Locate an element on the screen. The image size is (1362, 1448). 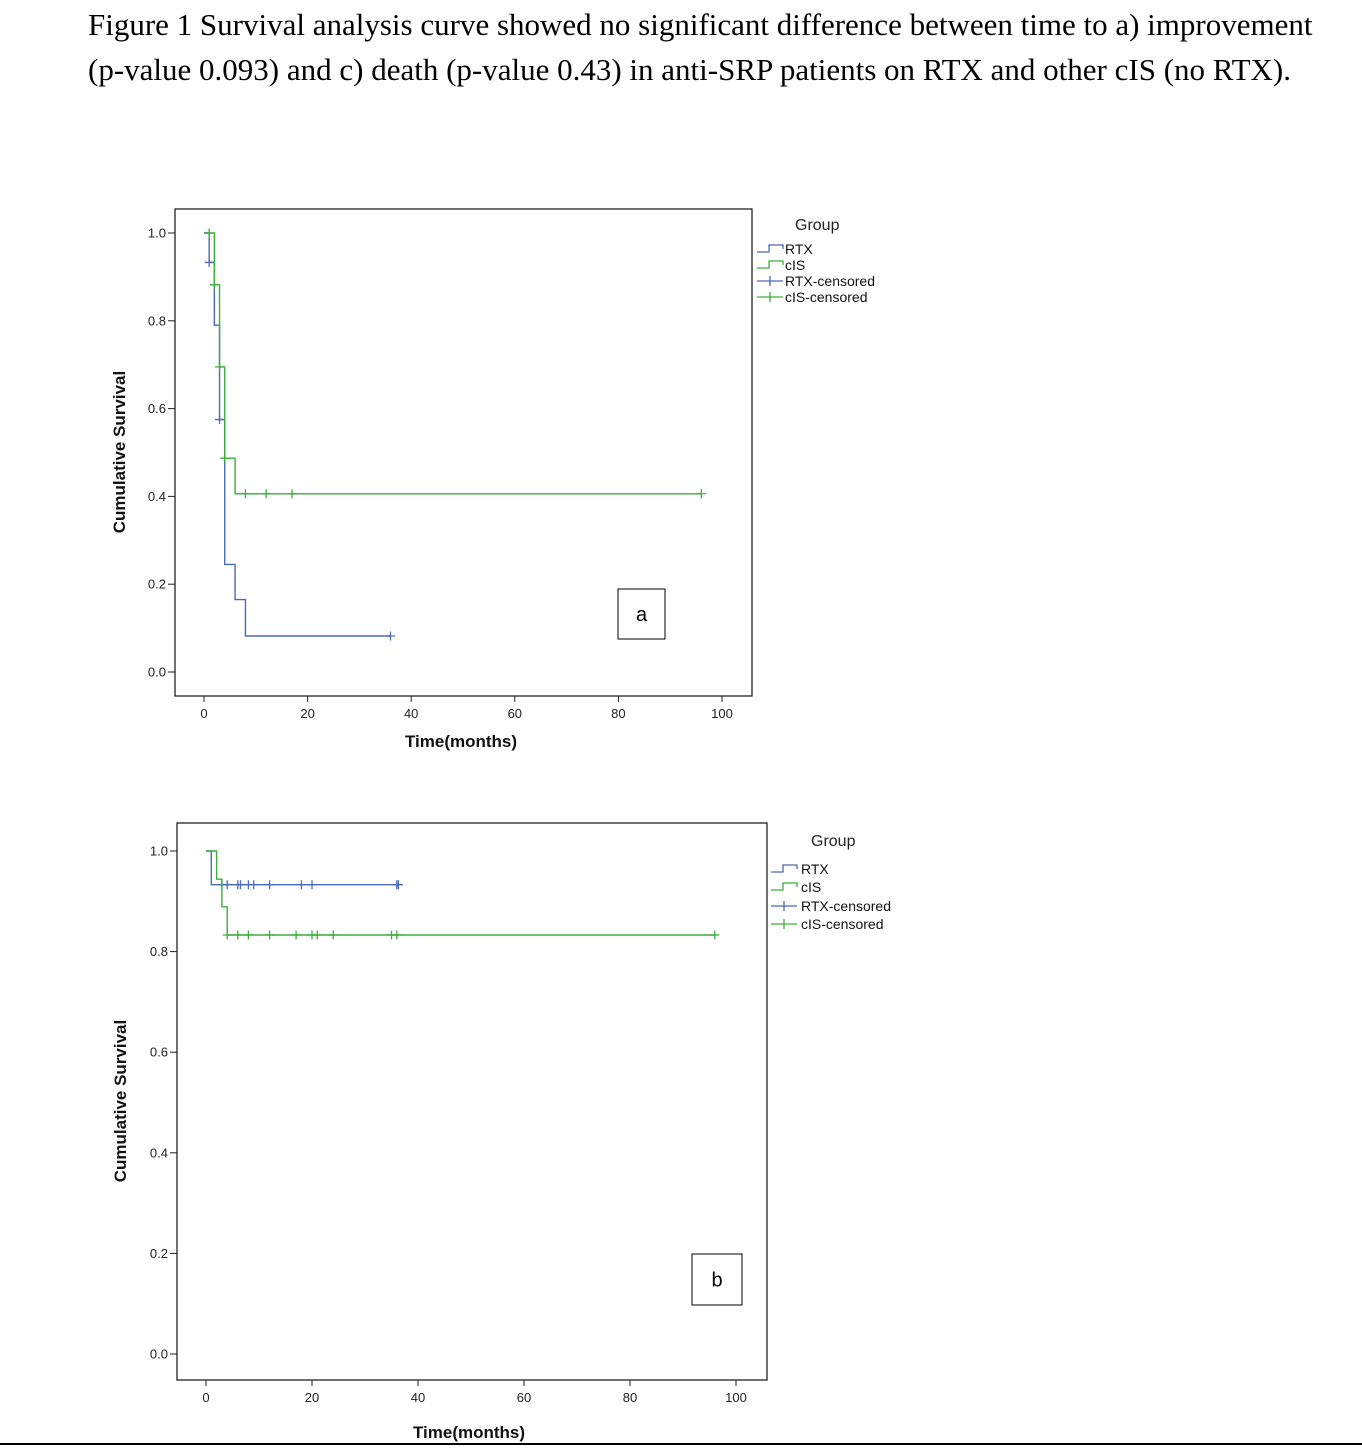
panel-label: a is located at coordinates (642, 615).